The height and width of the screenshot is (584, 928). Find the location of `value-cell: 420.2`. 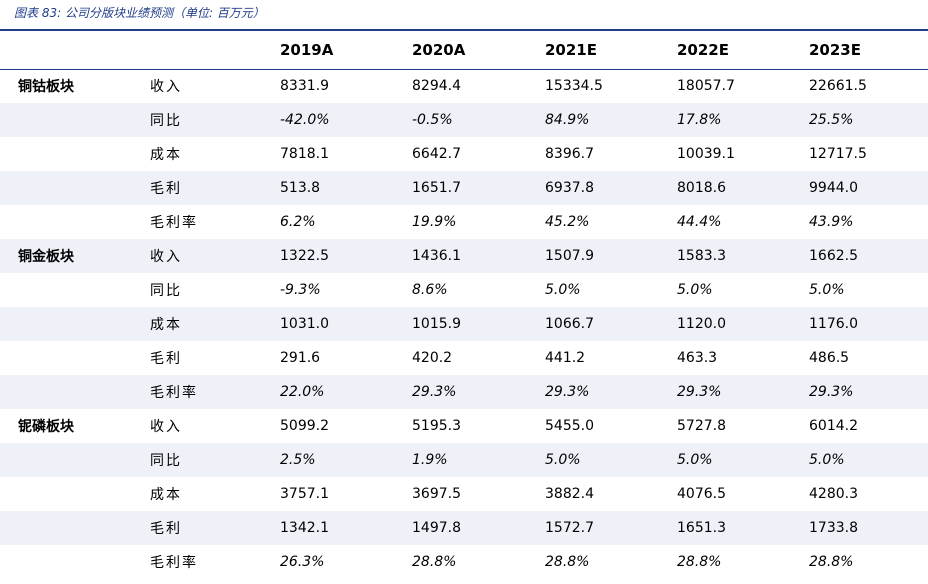

value-cell: 420.2 is located at coordinates (432, 358).